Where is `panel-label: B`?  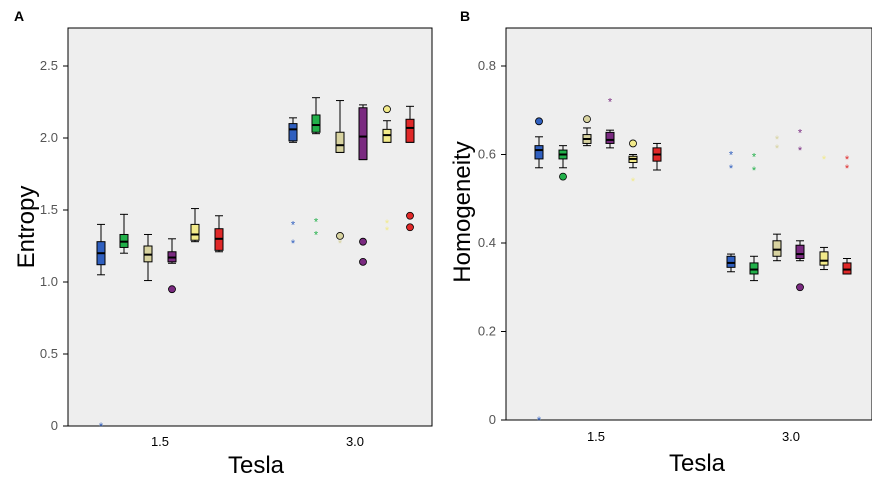 panel-label: B is located at coordinates (465, 16).